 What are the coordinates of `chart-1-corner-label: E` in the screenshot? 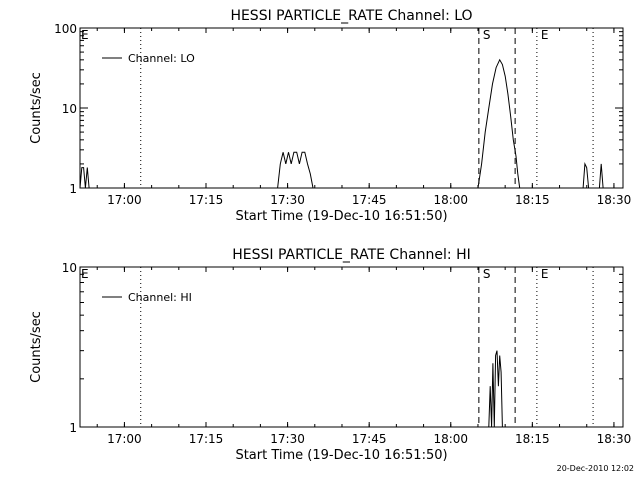 It's located at (85, 35).